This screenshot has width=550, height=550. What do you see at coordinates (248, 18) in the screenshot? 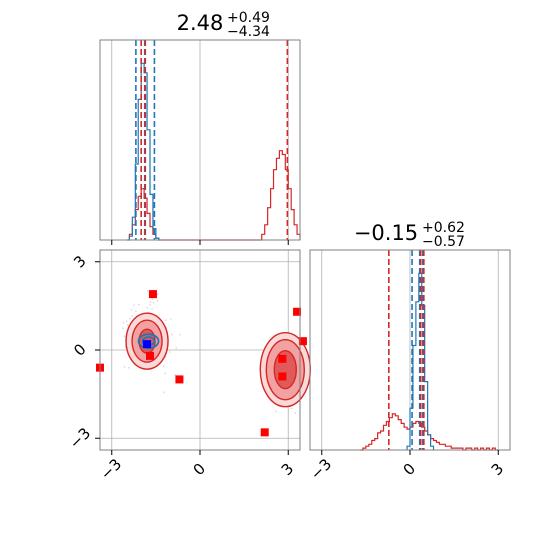
I see `title-top-sup: +0.49` at bounding box center [248, 18].